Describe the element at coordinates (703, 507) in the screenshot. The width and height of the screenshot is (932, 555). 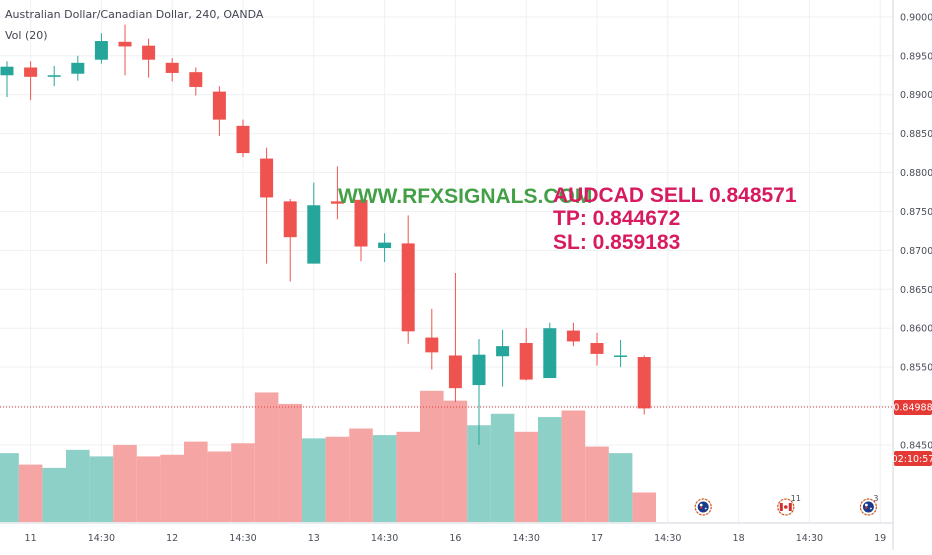
I see `australia-flag-icon` at that location.